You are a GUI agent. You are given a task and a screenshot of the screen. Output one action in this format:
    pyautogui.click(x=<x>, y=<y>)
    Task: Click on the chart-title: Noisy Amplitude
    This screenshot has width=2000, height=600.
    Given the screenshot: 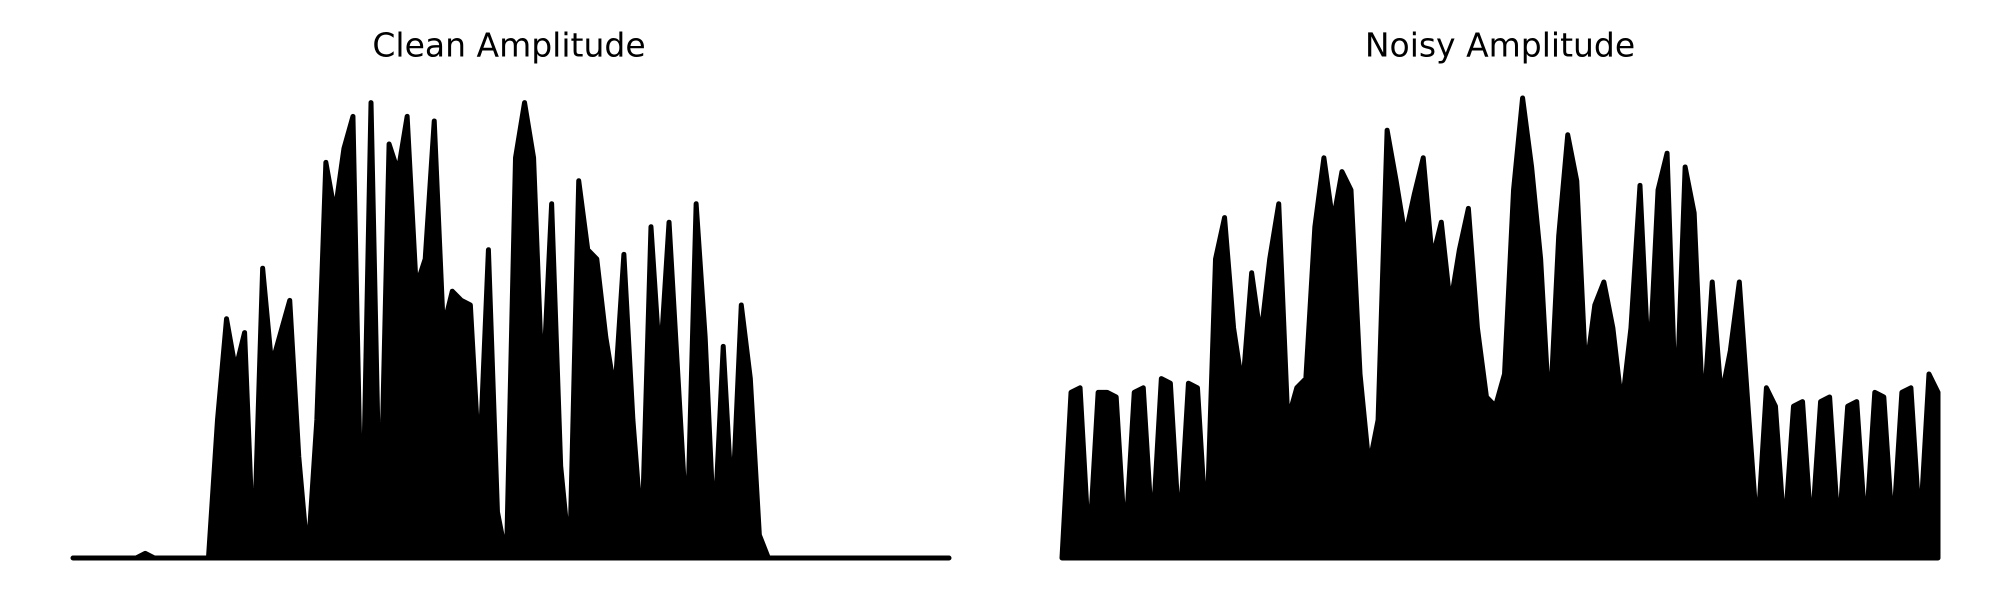 What is the action you would take?
    pyautogui.click(x=1500, y=45)
    